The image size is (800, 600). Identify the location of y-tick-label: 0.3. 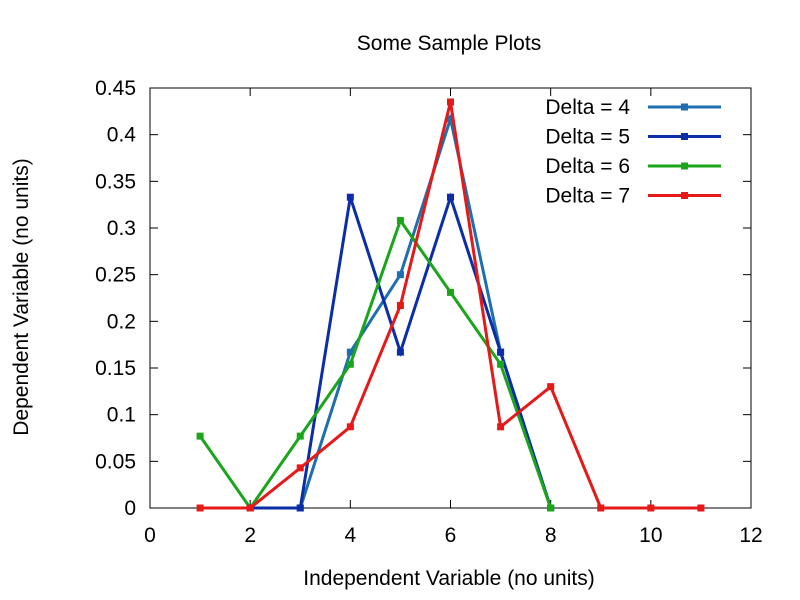
(121, 228).